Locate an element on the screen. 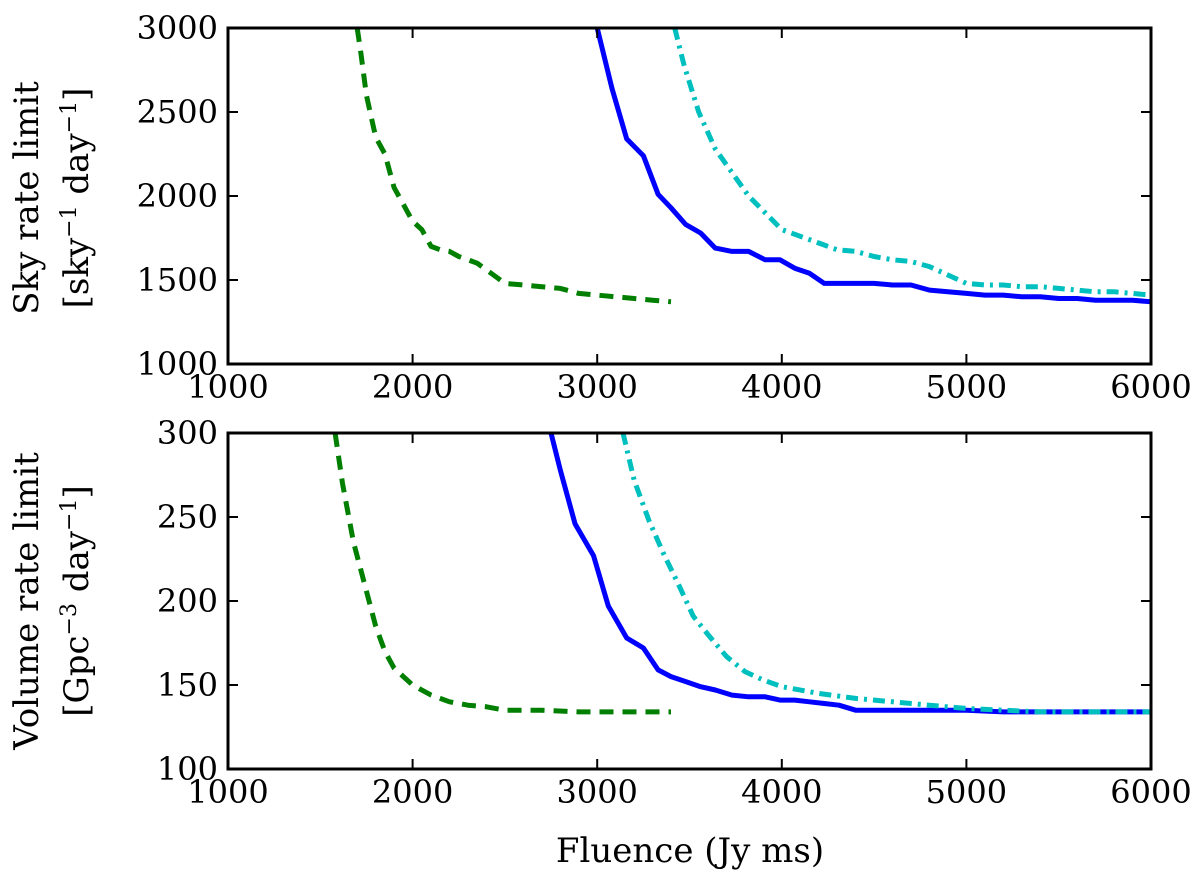  y-tick-label: 1000 is located at coordinates (177, 364).